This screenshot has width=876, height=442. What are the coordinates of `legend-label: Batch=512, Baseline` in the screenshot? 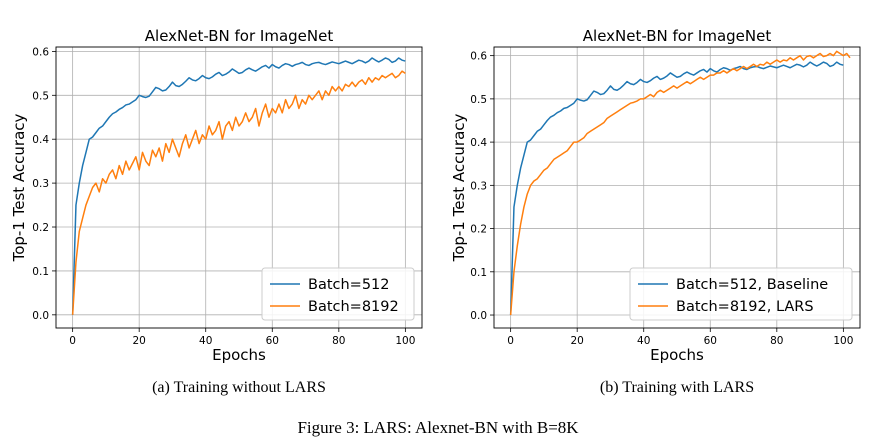 It's located at (752, 285).